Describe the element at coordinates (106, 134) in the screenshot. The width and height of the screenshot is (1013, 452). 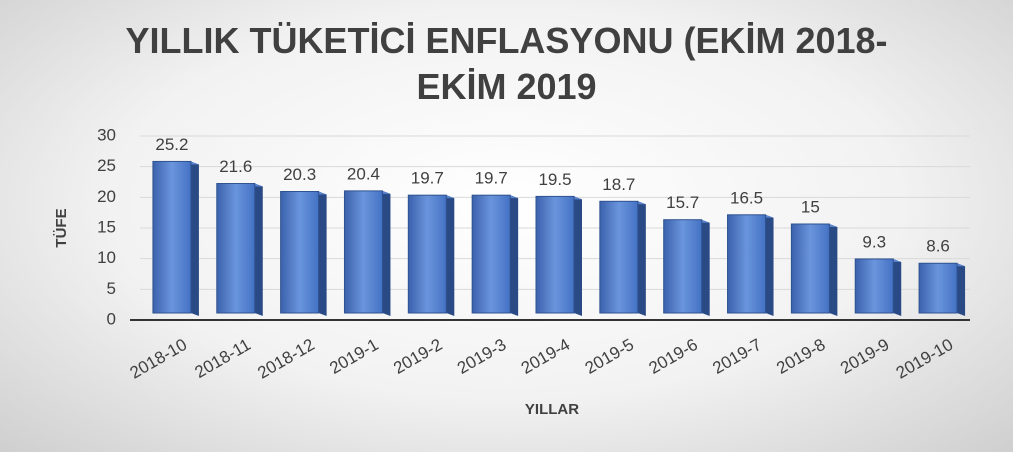
I see `y-tick-label: 30` at that location.